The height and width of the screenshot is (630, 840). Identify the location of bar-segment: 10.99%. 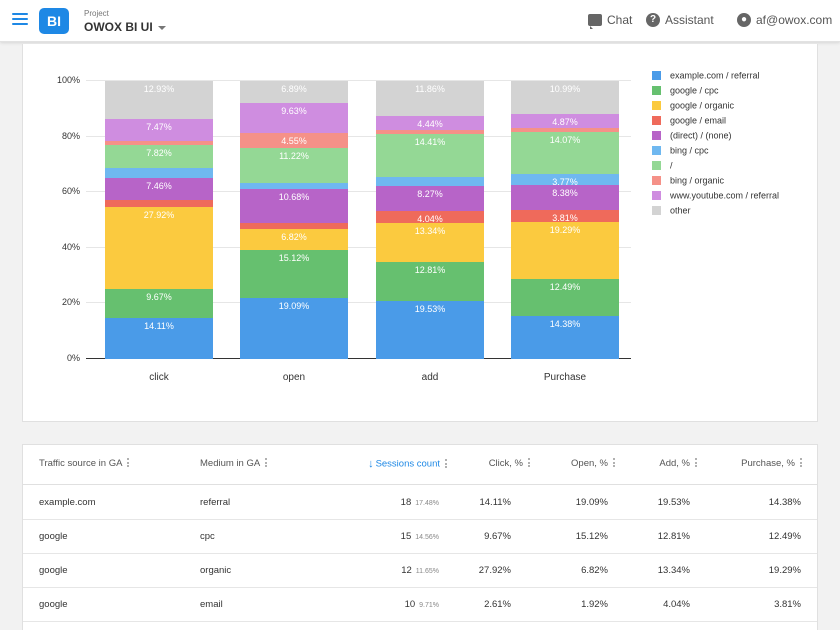
(565, 97).